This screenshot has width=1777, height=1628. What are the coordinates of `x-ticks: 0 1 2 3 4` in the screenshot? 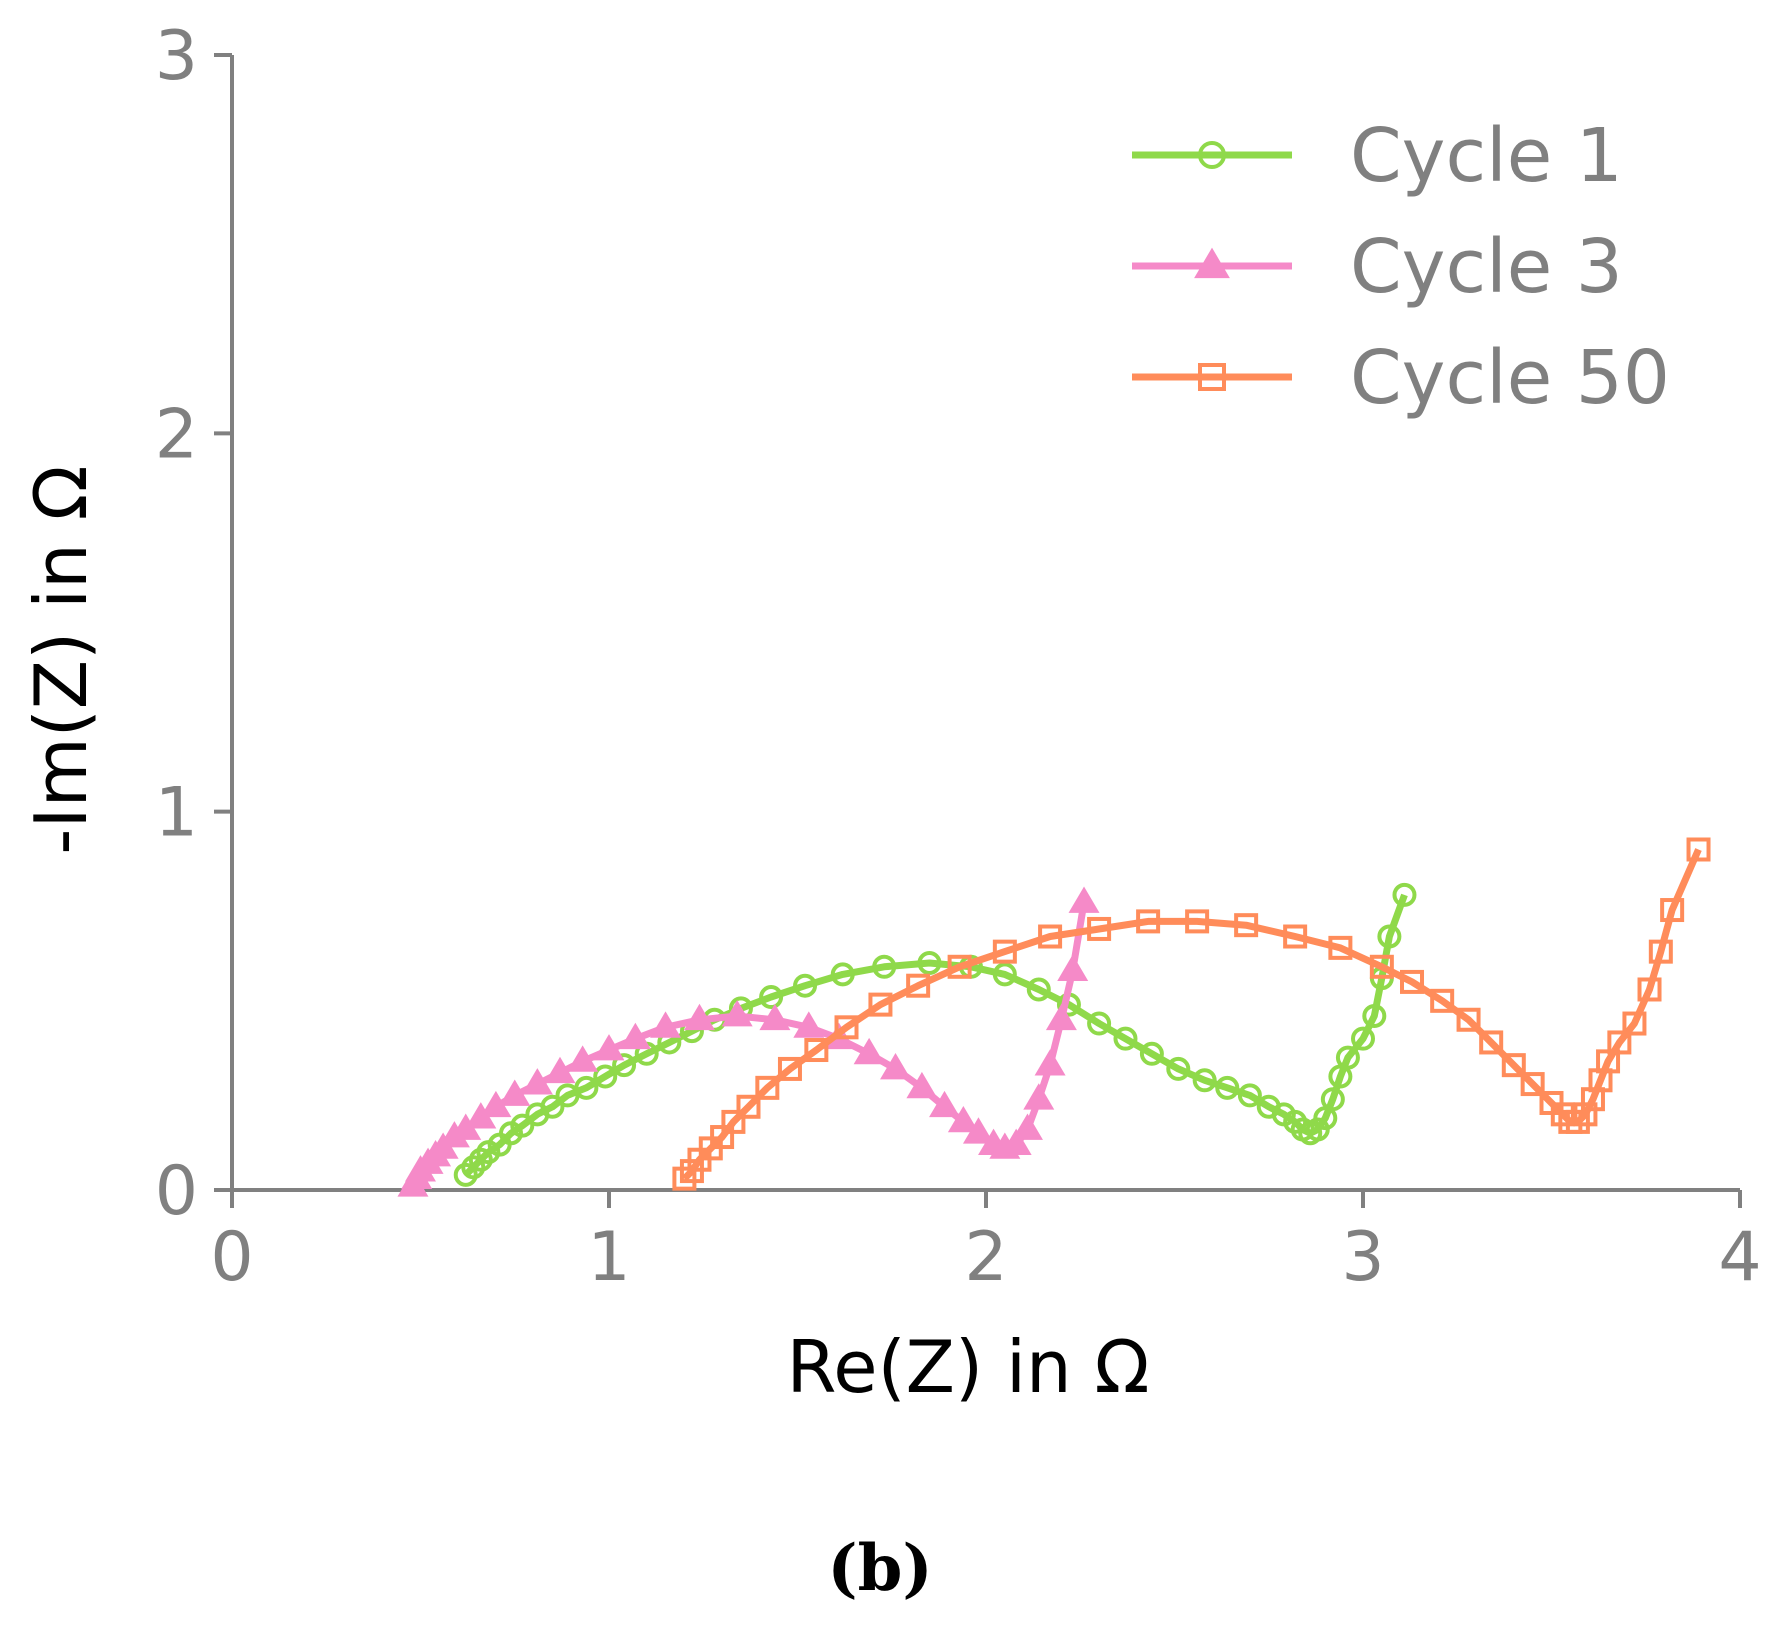 It's located at (986, 1243).